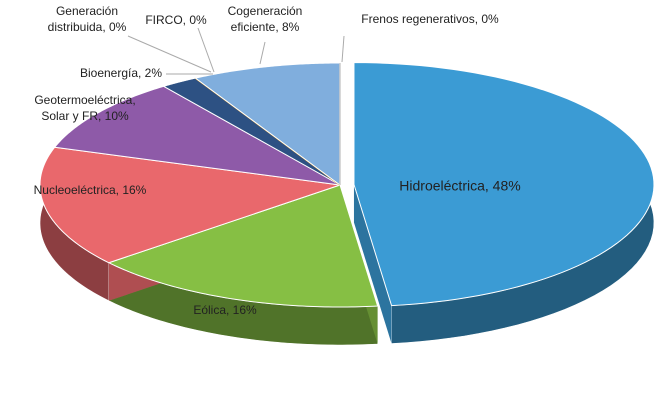 The height and width of the screenshot is (407, 662). Describe the element at coordinates (459, 186) in the screenshot. I see `data-label: Hidroeléctrica, 48%` at that location.